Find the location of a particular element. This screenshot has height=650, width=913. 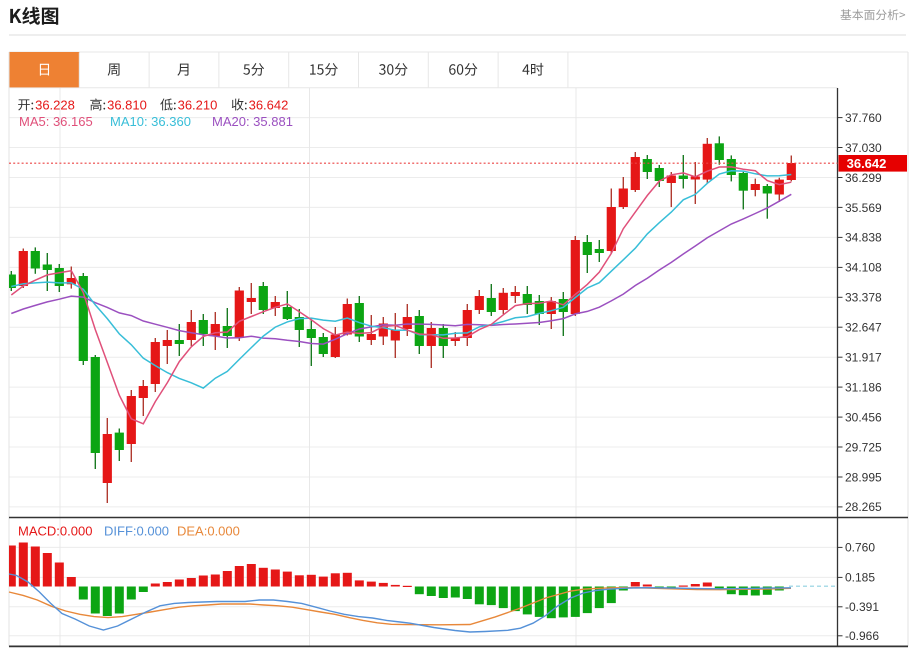

svg-text: -0.391 is located at coordinates (862, 607).